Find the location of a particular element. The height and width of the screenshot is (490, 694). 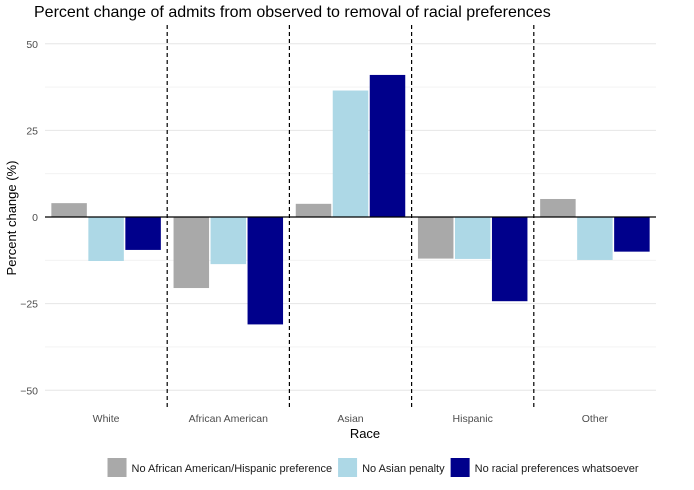

y-axis-ticks: −50 −25 0 25 50 is located at coordinates (29, 218).